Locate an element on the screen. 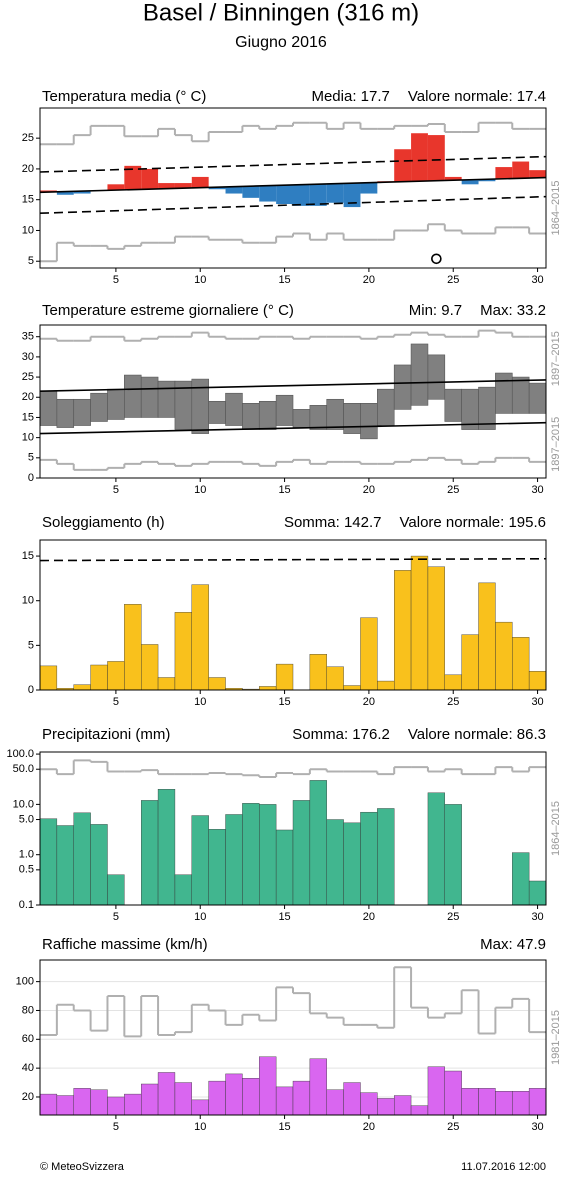 This screenshot has height=1178, width=563. y-tick-label: 50.0 is located at coordinates (23, 769).